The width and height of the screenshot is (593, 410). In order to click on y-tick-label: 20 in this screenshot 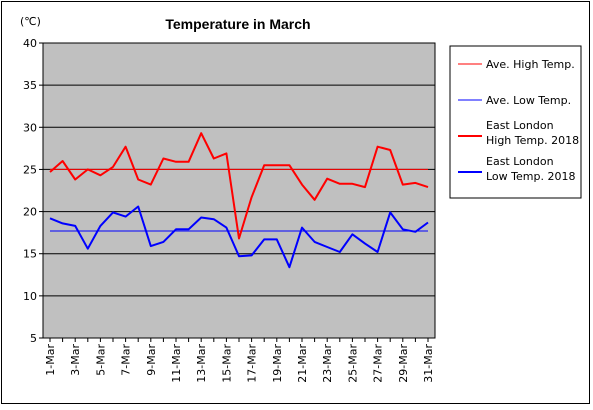, I will do `click(30, 212)`.